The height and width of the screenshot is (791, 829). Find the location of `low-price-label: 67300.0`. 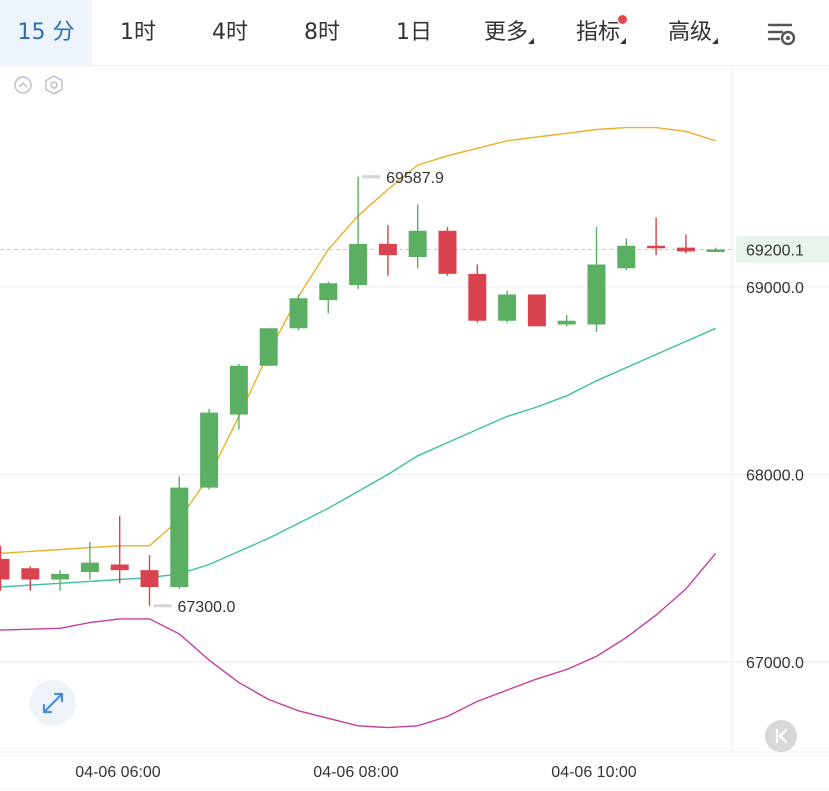

low-price-label: 67300.0 is located at coordinates (207, 607).